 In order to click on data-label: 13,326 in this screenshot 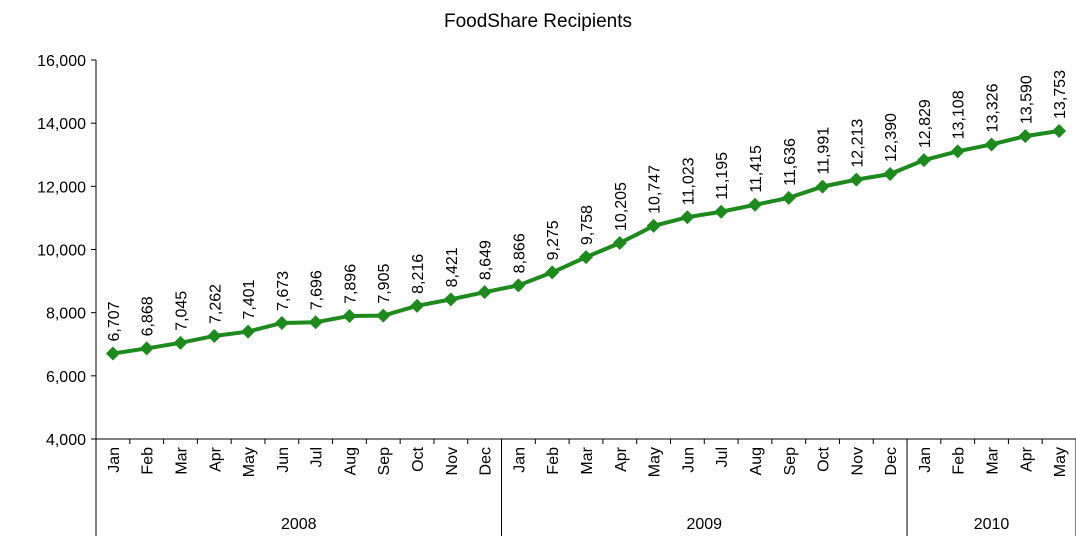, I will do `click(993, 107)`.